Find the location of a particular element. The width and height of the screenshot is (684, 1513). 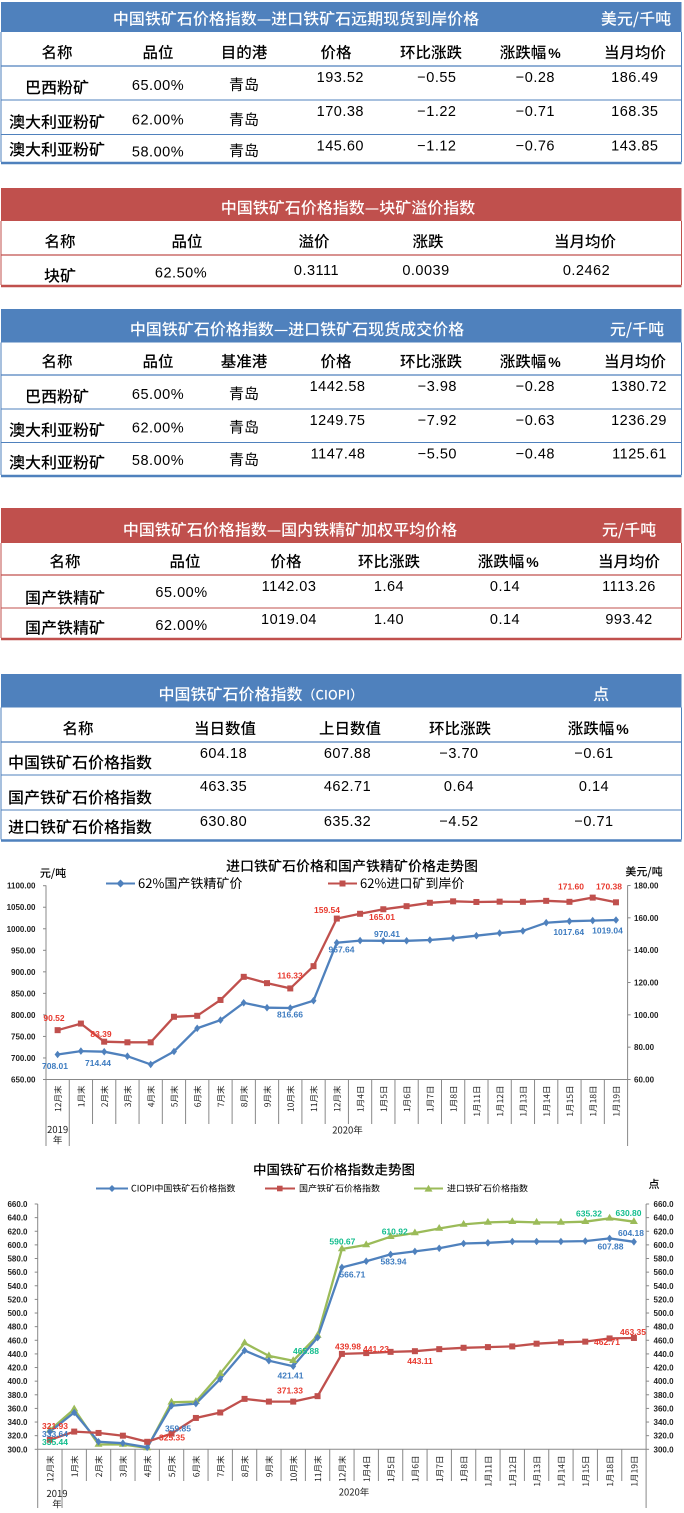

svg-text: 90.52 is located at coordinates (54, 1018).